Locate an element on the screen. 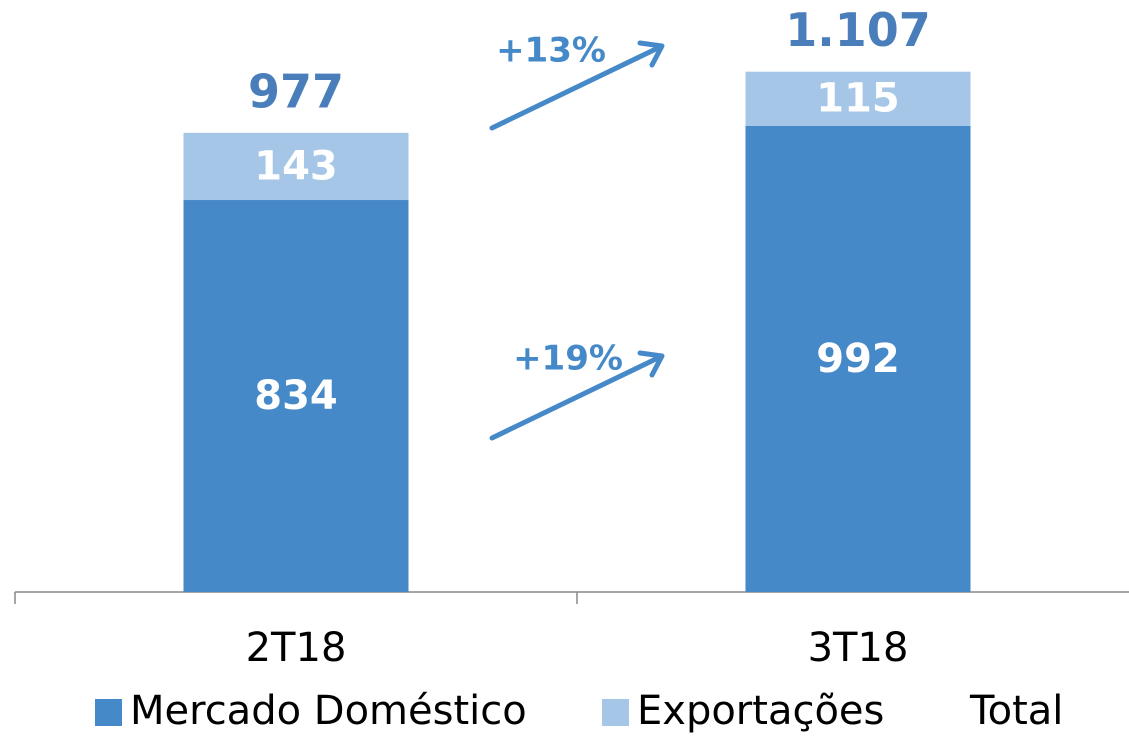 Image resolution: width=1129 pixels, height=737 pixels. legend-label: Mercado Doméstico is located at coordinates (328, 711).